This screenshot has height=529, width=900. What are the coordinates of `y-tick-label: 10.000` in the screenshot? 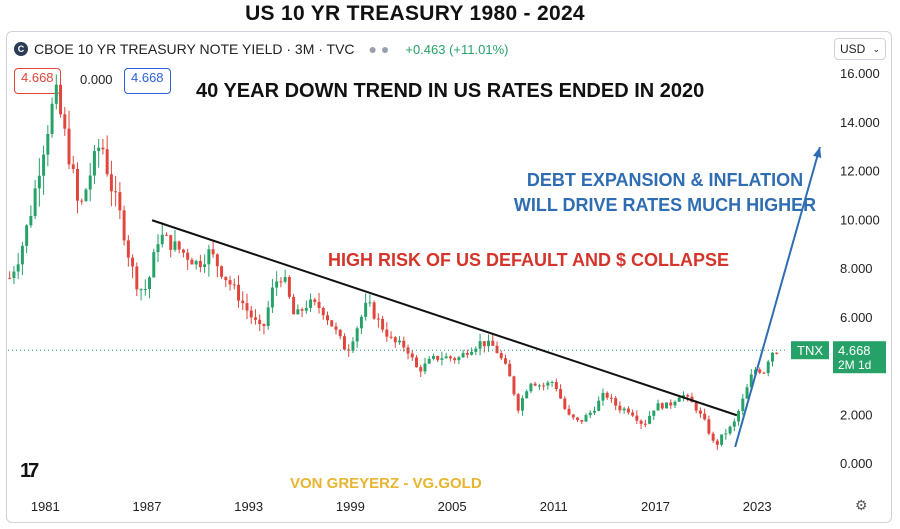 It's located at (860, 219).